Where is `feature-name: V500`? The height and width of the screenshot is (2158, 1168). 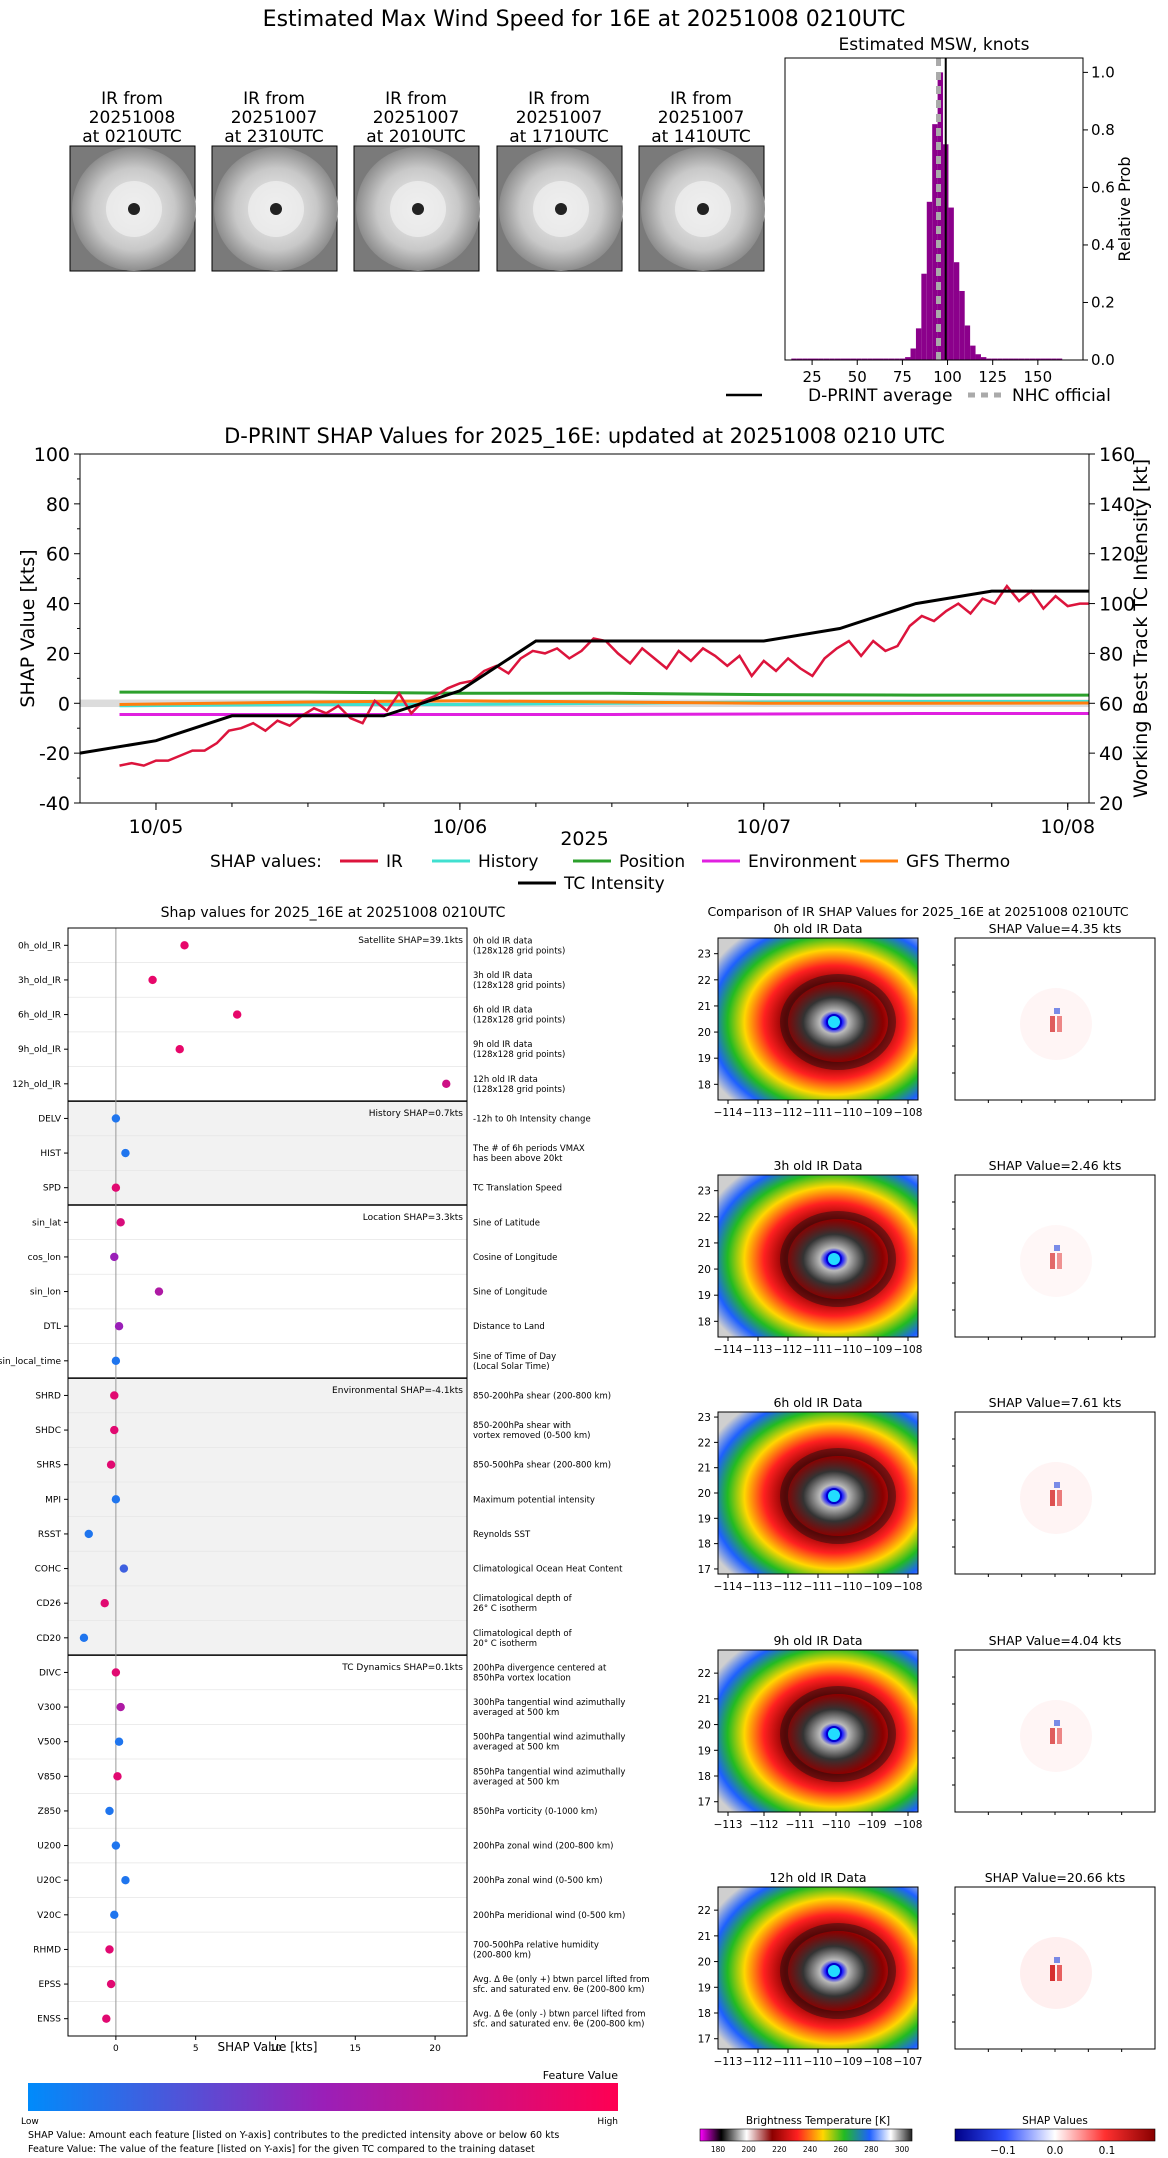
feature-name: V500 is located at coordinates (50, 1743).